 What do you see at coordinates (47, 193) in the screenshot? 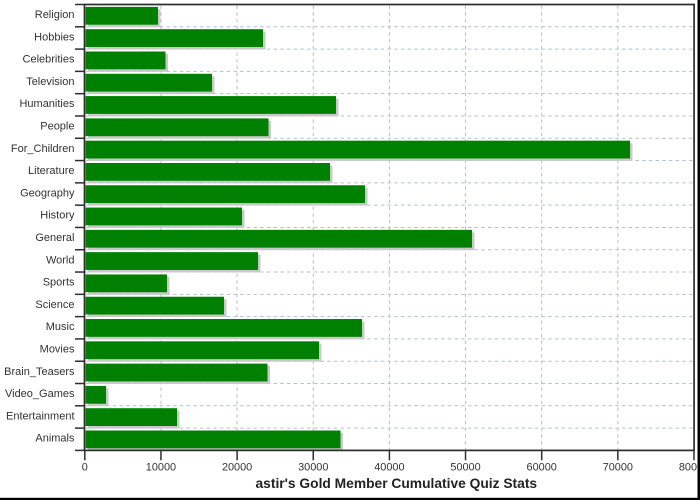
I see `svg-text: Geography` at bounding box center [47, 193].